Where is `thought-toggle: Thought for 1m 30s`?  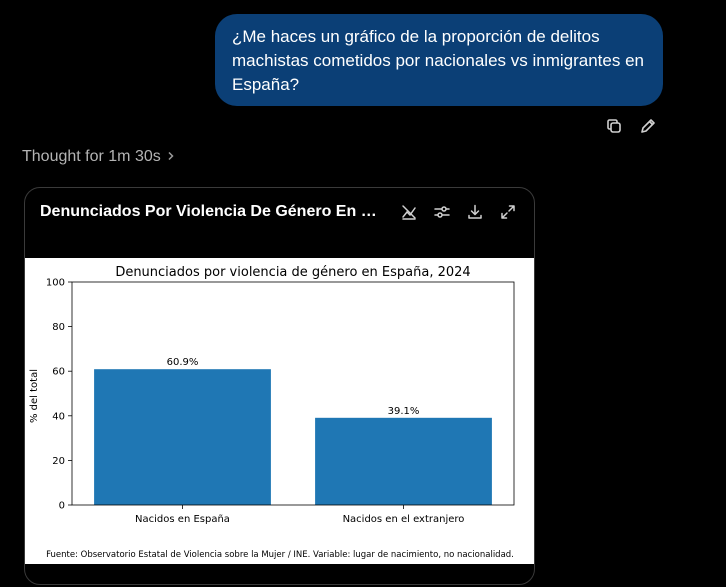
thought-toggle: Thought for 1m 30s is located at coordinates (98, 157).